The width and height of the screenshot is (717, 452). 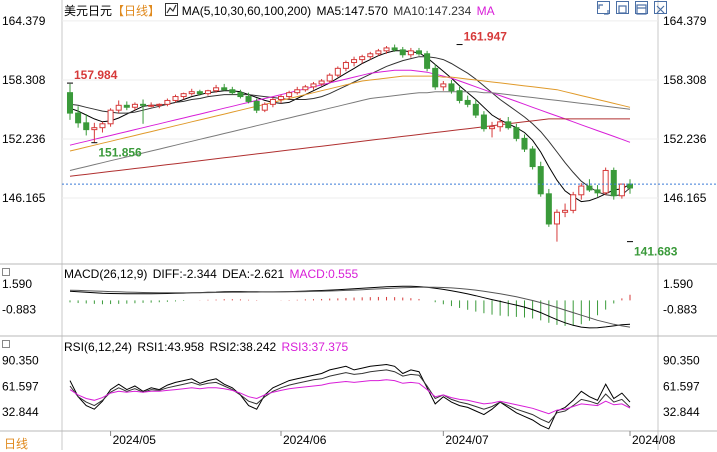 What do you see at coordinates (678, 284) in the screenshot?
I see `macd-tick-label-right: 1.590` at bounding box center [678, 284].